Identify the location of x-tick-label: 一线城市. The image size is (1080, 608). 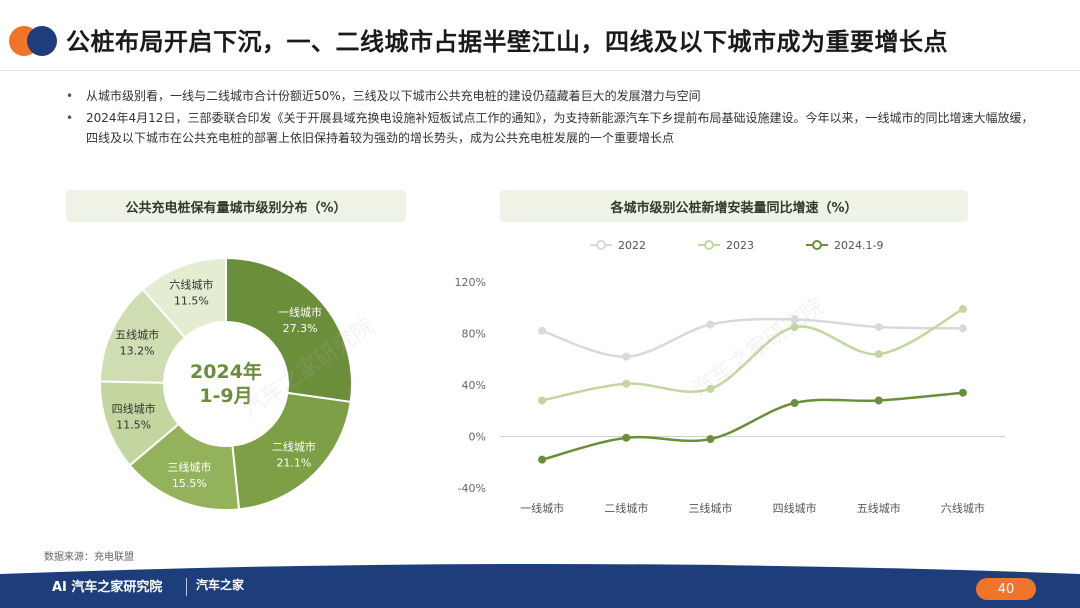
(542, 508).